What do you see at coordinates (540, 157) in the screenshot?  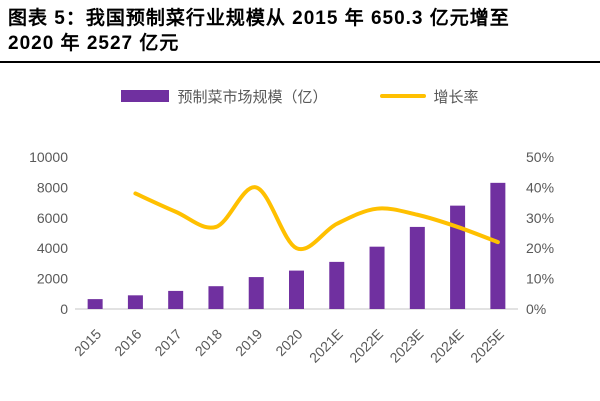 I see `right-axis-tick-label: 50%` at bounding box center [540, 157].